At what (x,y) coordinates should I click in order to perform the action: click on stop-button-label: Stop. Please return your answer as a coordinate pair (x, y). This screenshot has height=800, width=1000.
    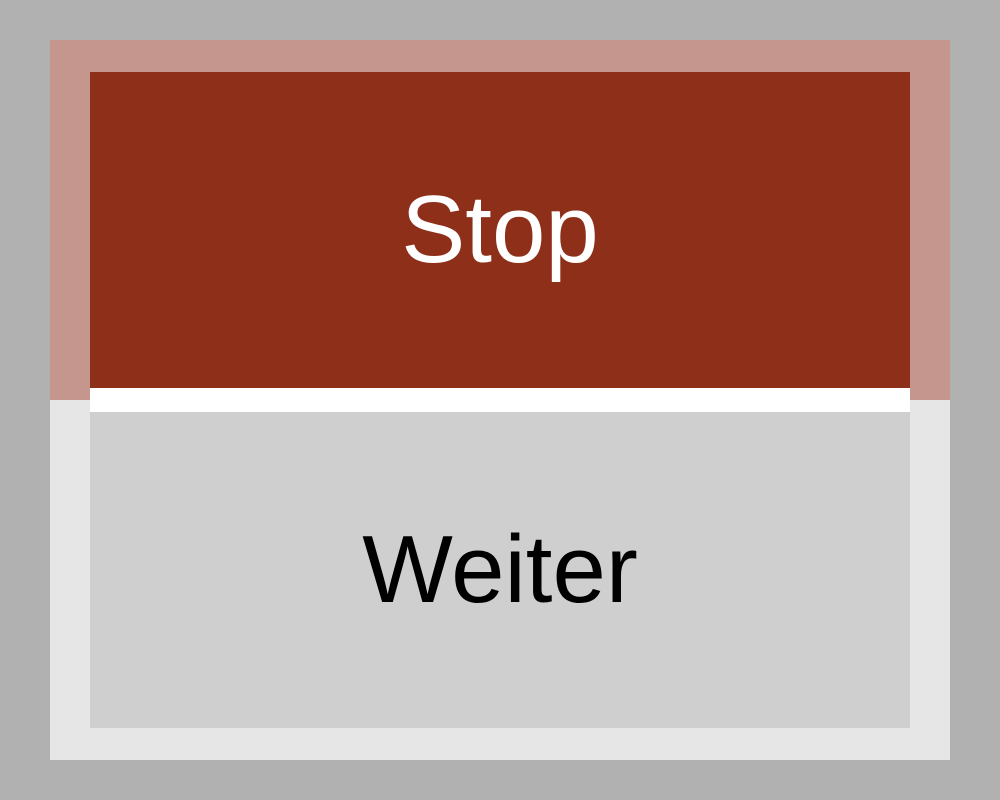
    Looking at the image, I should click on (500, 229).